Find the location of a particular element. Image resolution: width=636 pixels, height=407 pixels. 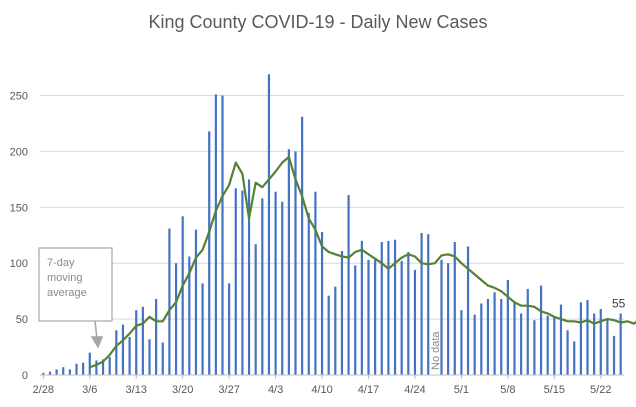

callout-box is located at coordinates (75, 284).